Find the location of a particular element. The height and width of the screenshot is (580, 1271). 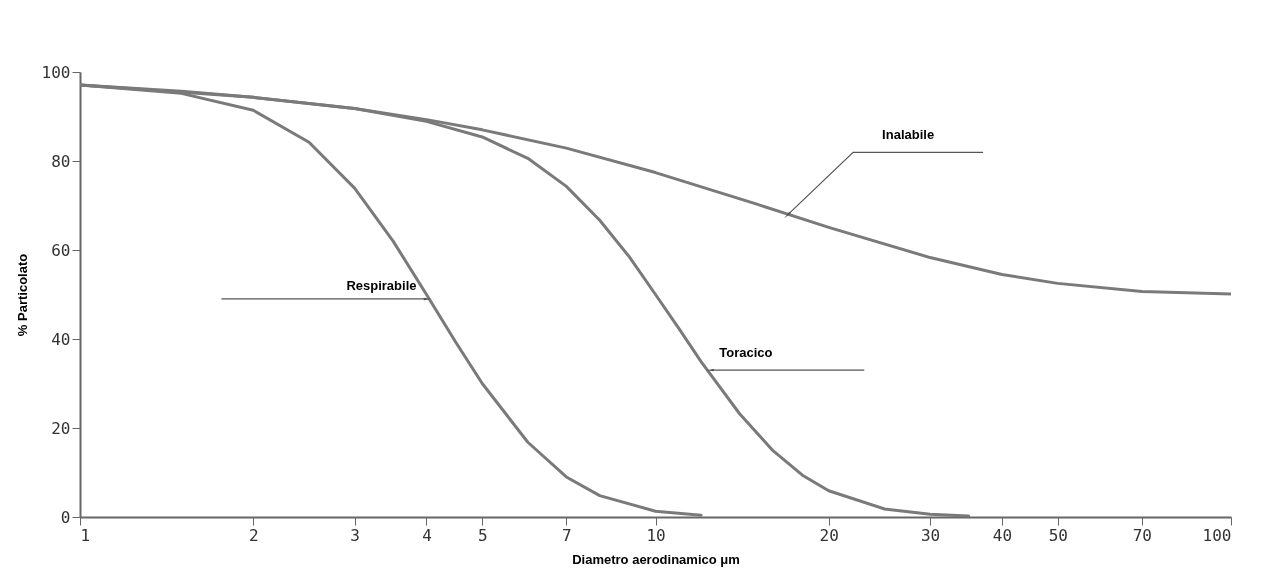

x-tick-label: 5 is located at coordinates (482, 535).